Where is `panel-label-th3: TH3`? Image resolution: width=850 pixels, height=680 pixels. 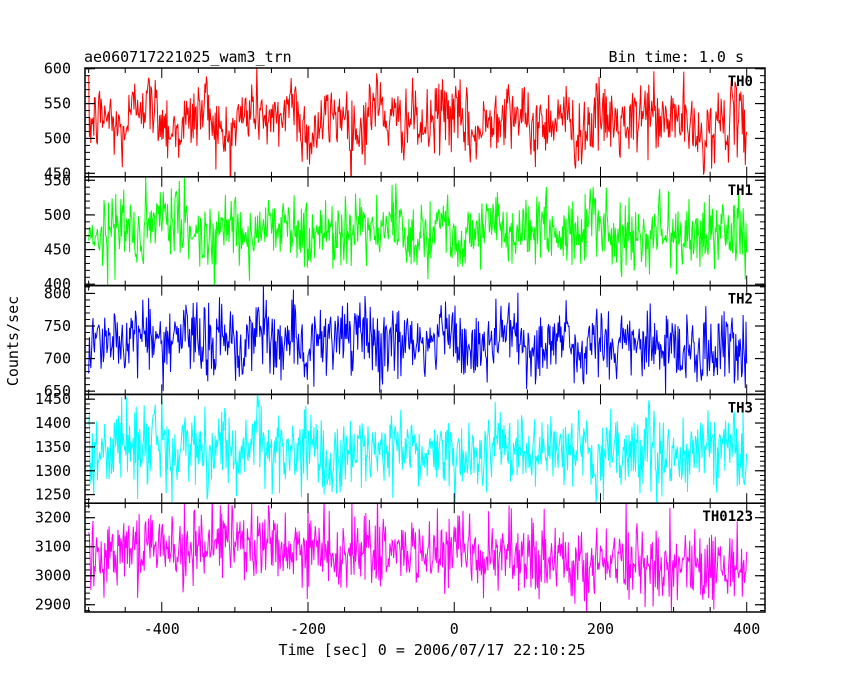
panel-label-th3: TH3 is located at coordinates (740, 408).